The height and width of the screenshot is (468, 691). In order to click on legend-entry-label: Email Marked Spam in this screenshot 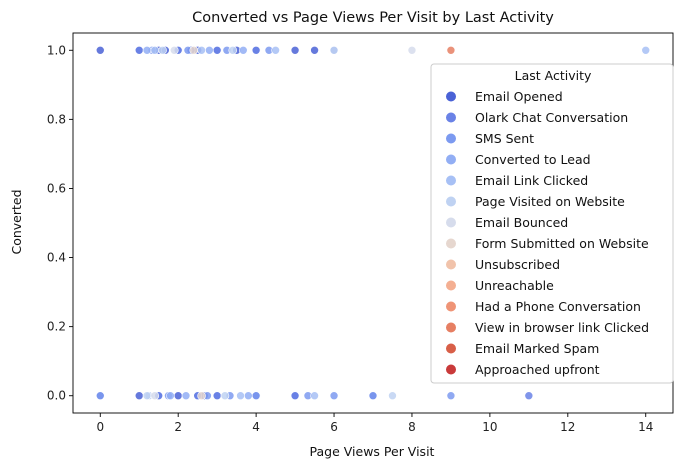, I will do `click(537, 348)`.